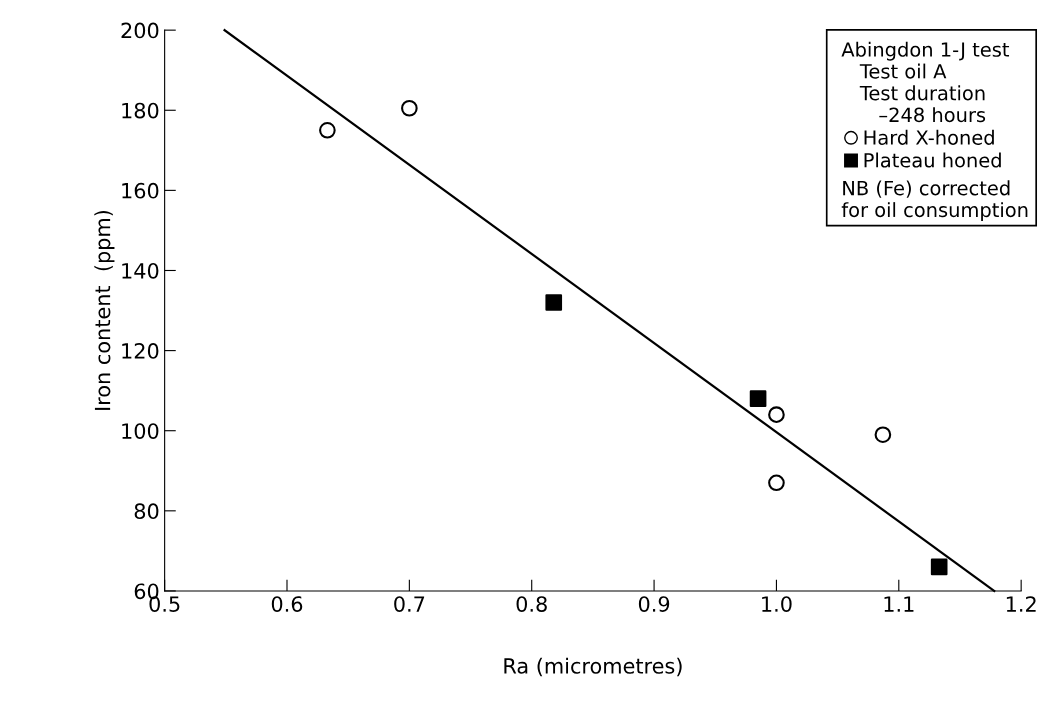 This screenshot has width=1042, height=701. Describe the element at coordinates (929, 137) in the screenshot. I see `legend-label: Hard X-honed` at that location.